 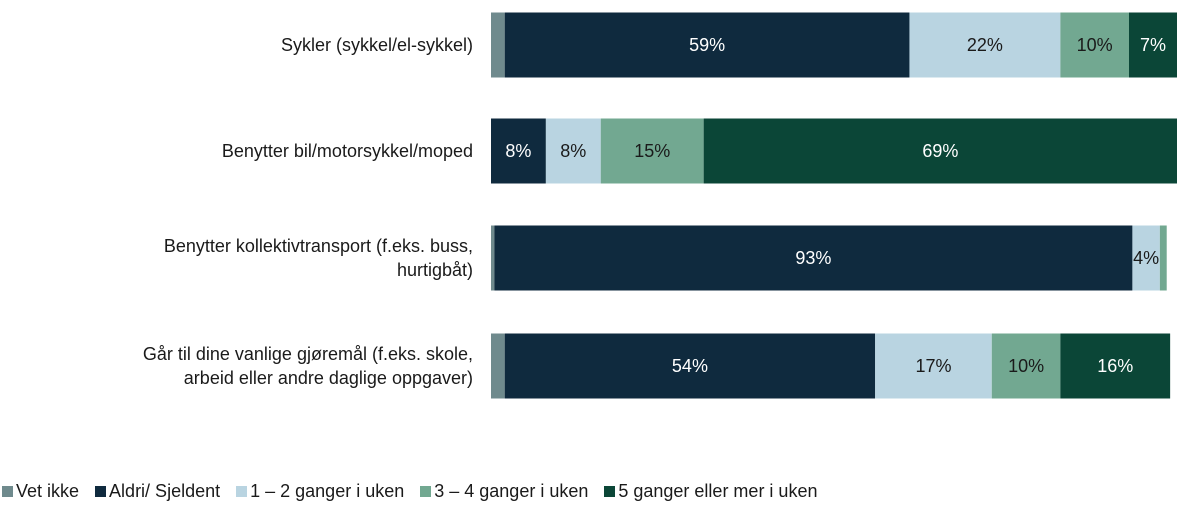 I want to click on category-label: Benytter bil/motorsykkel/moped, so click(x=347, y=151).